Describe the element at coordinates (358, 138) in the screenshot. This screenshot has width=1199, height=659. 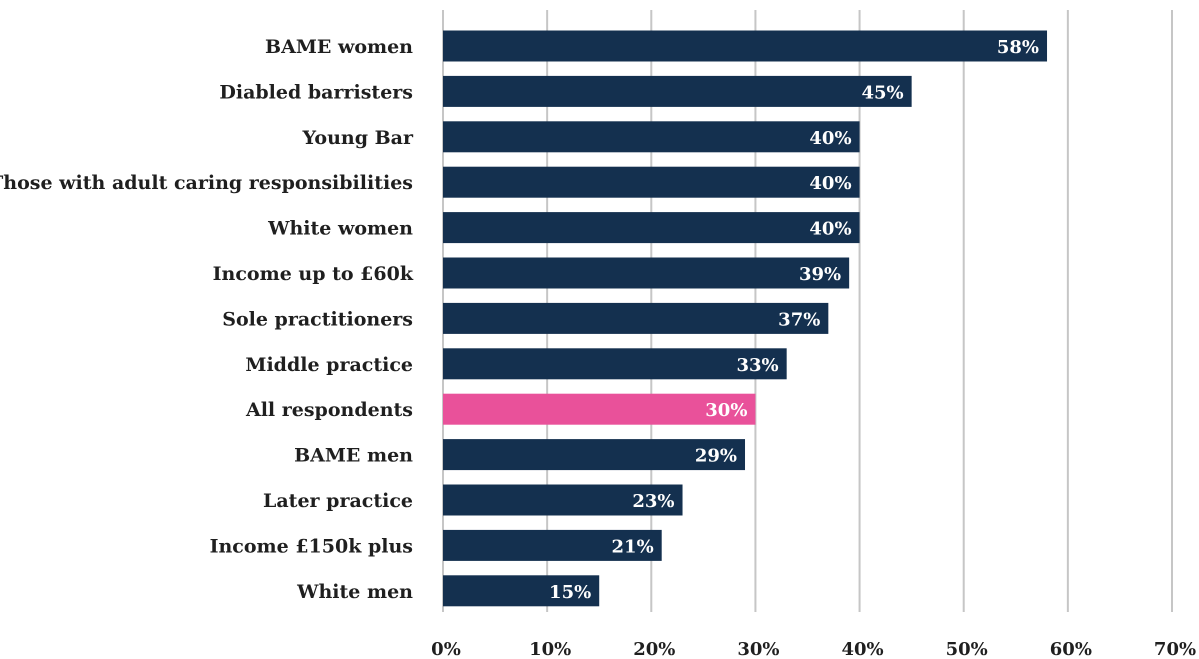
I see `category-label: Young Bar` at that location.